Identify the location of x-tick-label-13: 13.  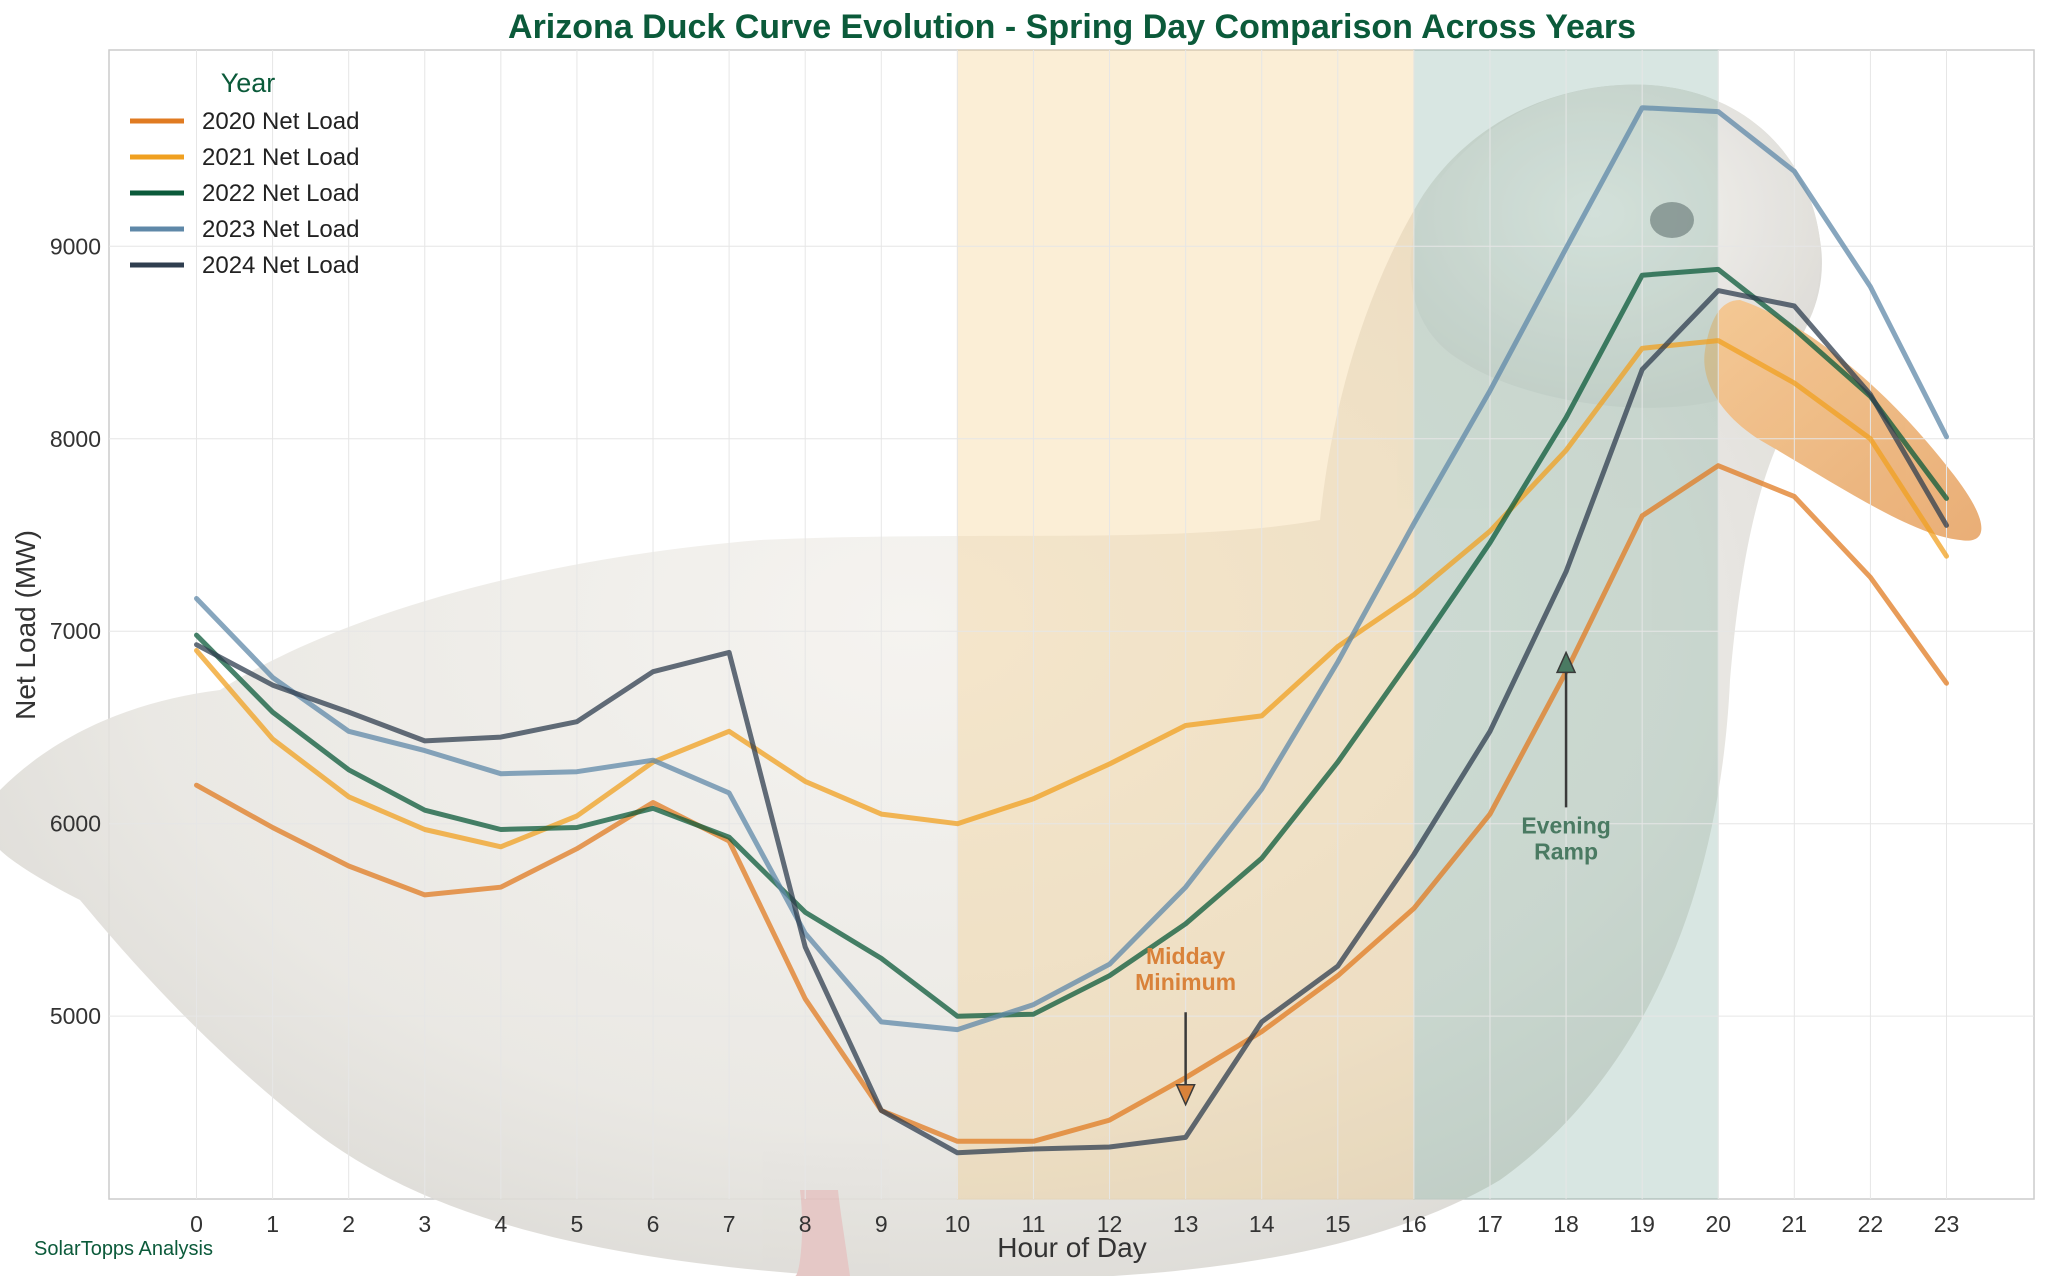
(1186, 1224).